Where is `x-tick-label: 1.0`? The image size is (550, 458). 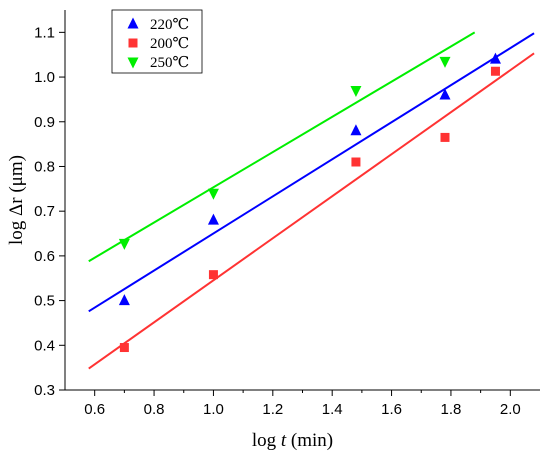 x-tick-label: 1.0 is located at coordinates (213, 409).